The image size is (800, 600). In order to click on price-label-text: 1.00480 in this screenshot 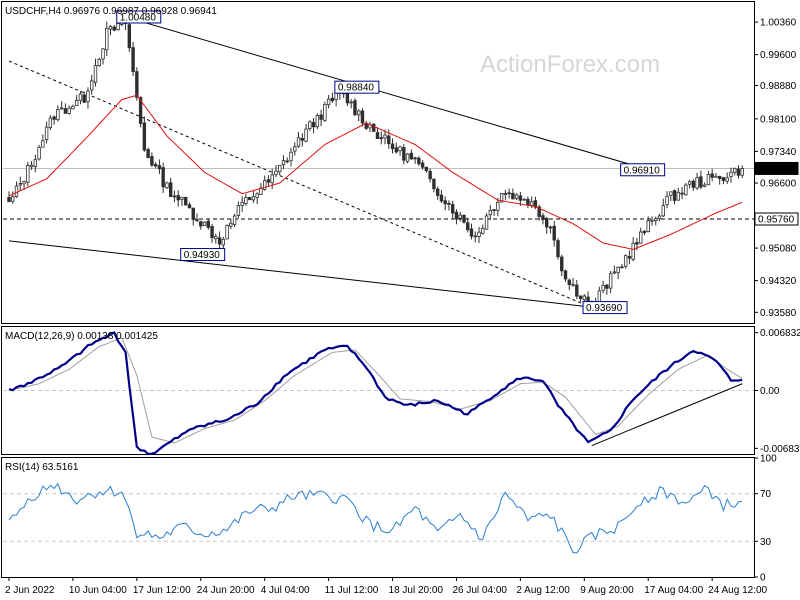, I will do `click(138, 17)`.